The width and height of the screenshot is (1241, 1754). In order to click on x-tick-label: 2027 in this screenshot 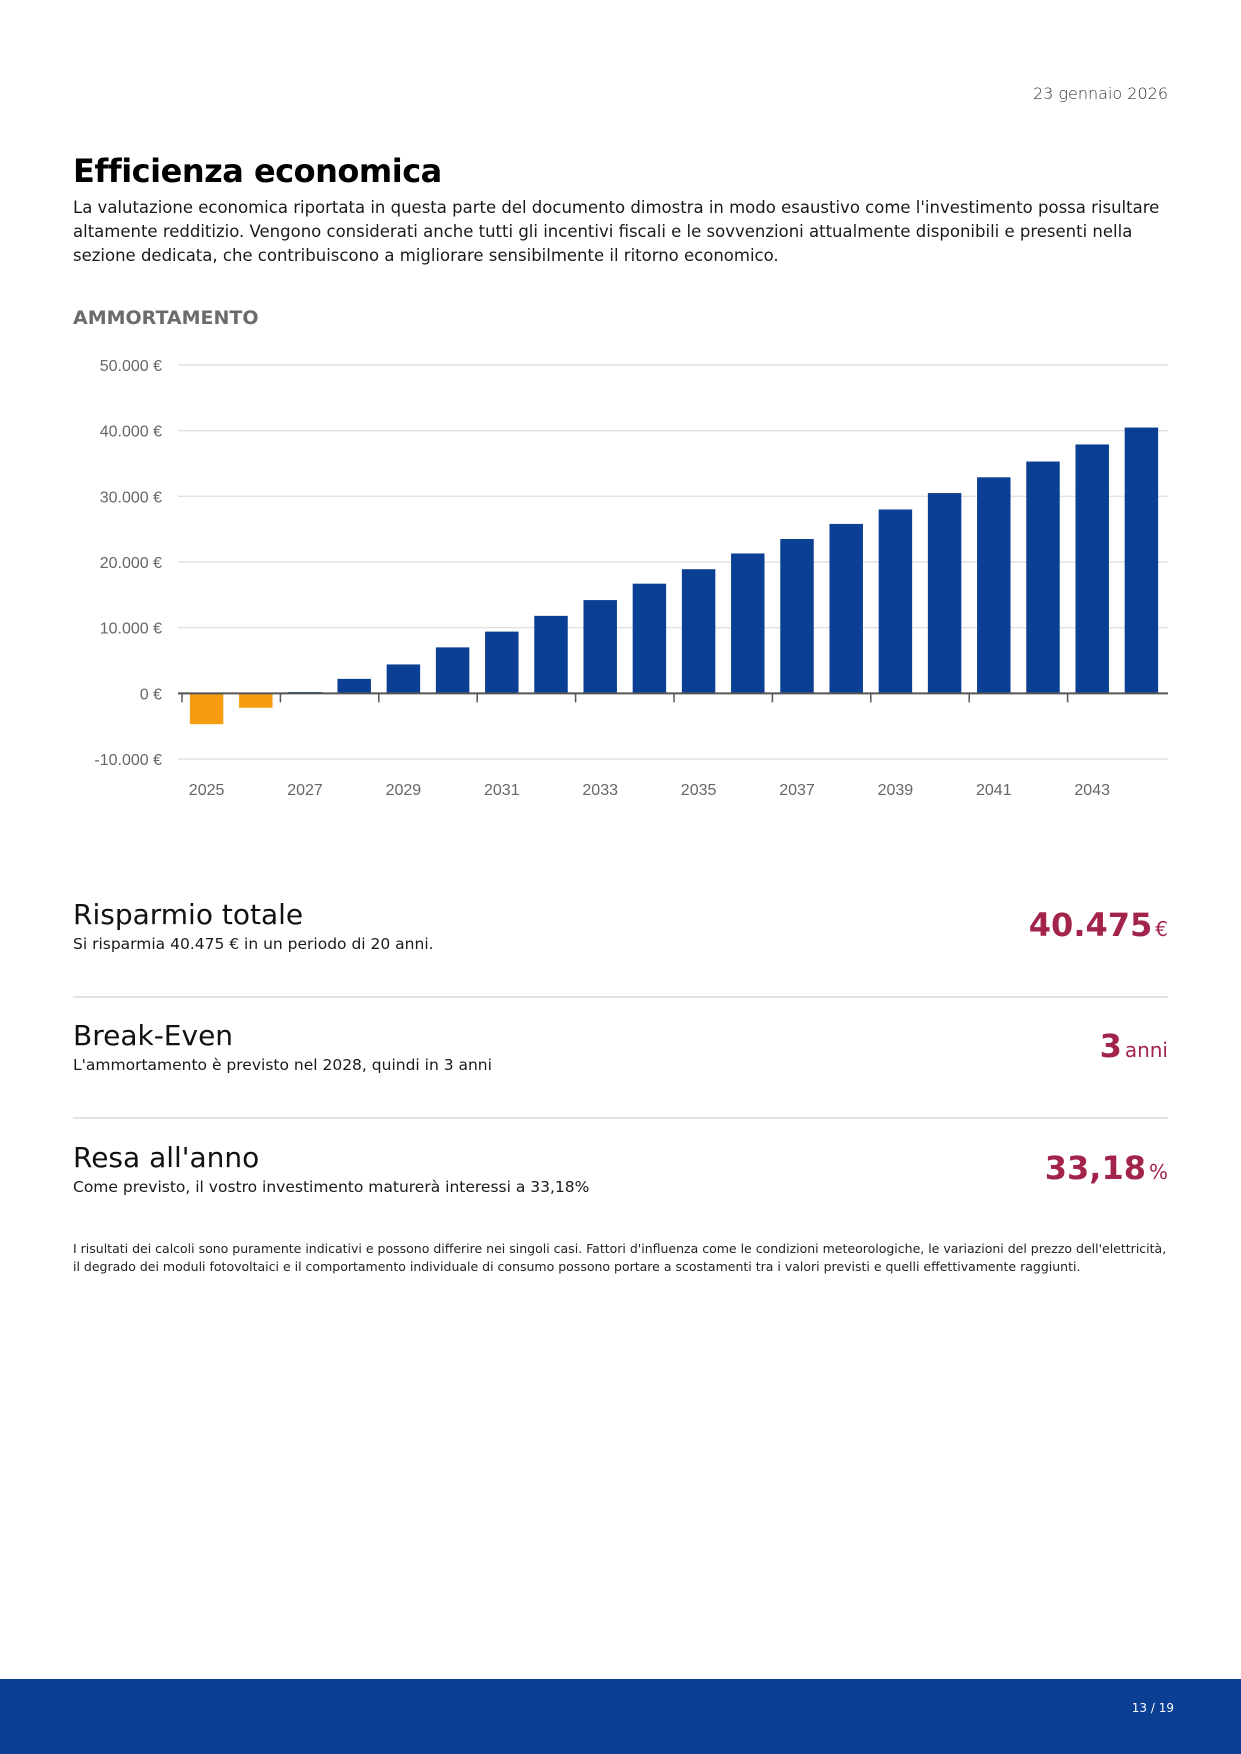, I will do `click(305, 790)`.